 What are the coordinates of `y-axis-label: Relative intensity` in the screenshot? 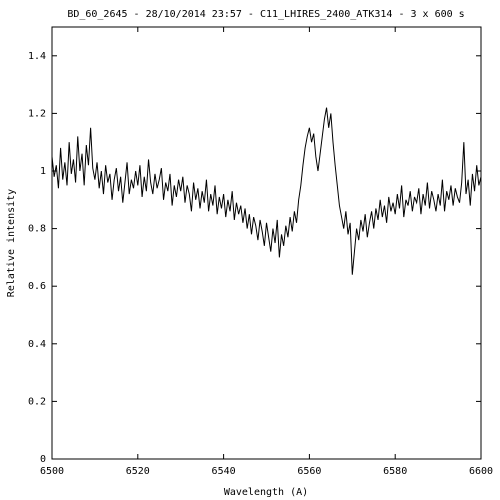 It's located at (11, 243).